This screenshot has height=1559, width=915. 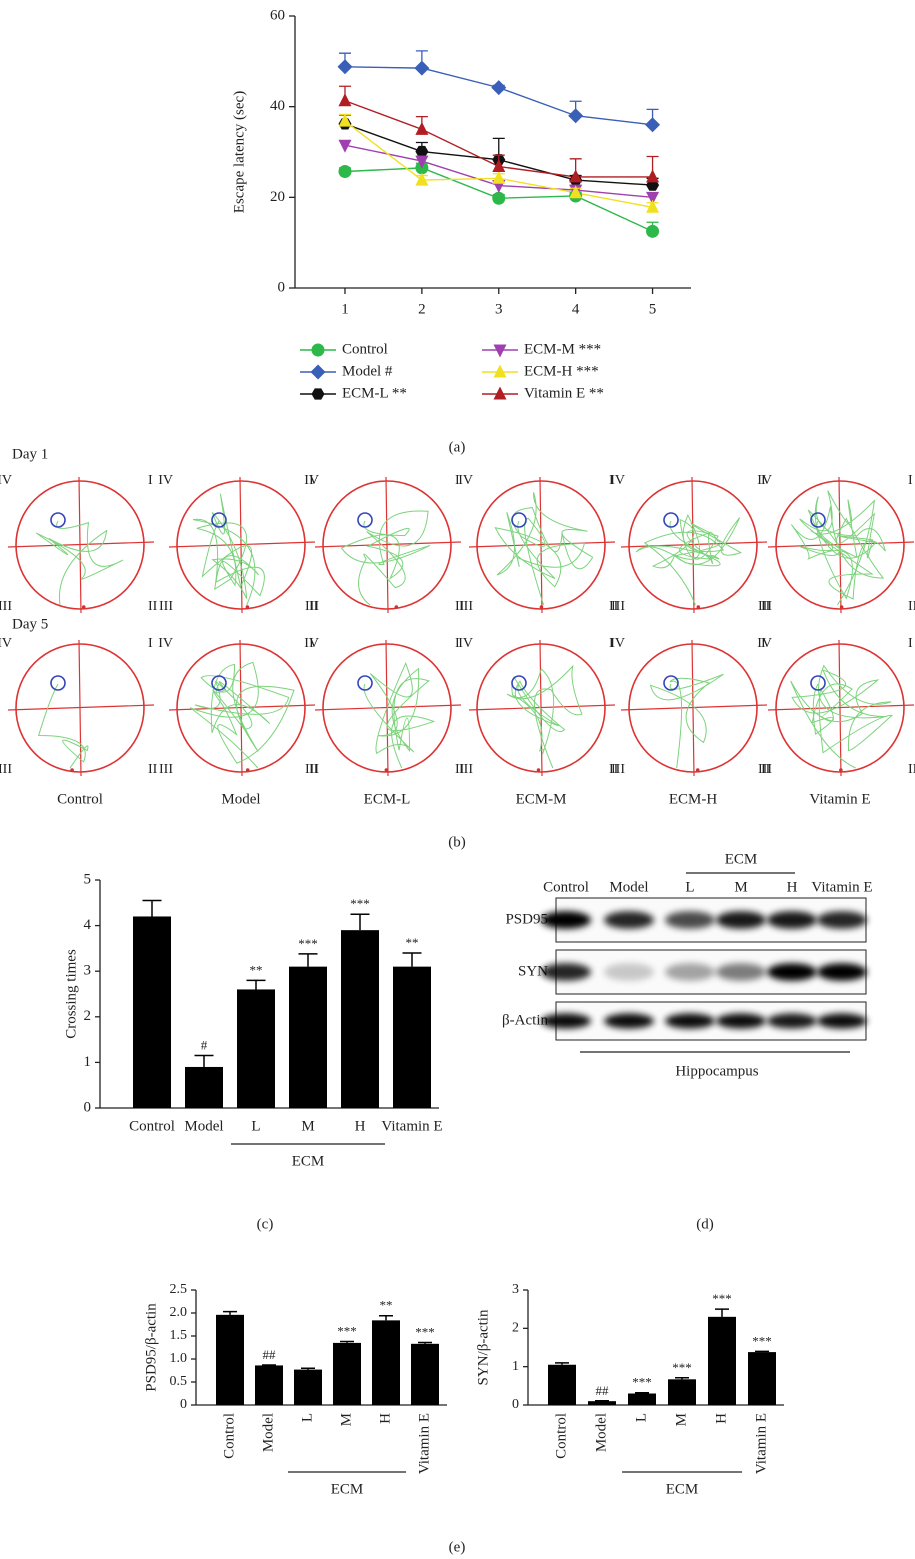 I want to click on y-tick-label: 40, so click(x=277, y=106).